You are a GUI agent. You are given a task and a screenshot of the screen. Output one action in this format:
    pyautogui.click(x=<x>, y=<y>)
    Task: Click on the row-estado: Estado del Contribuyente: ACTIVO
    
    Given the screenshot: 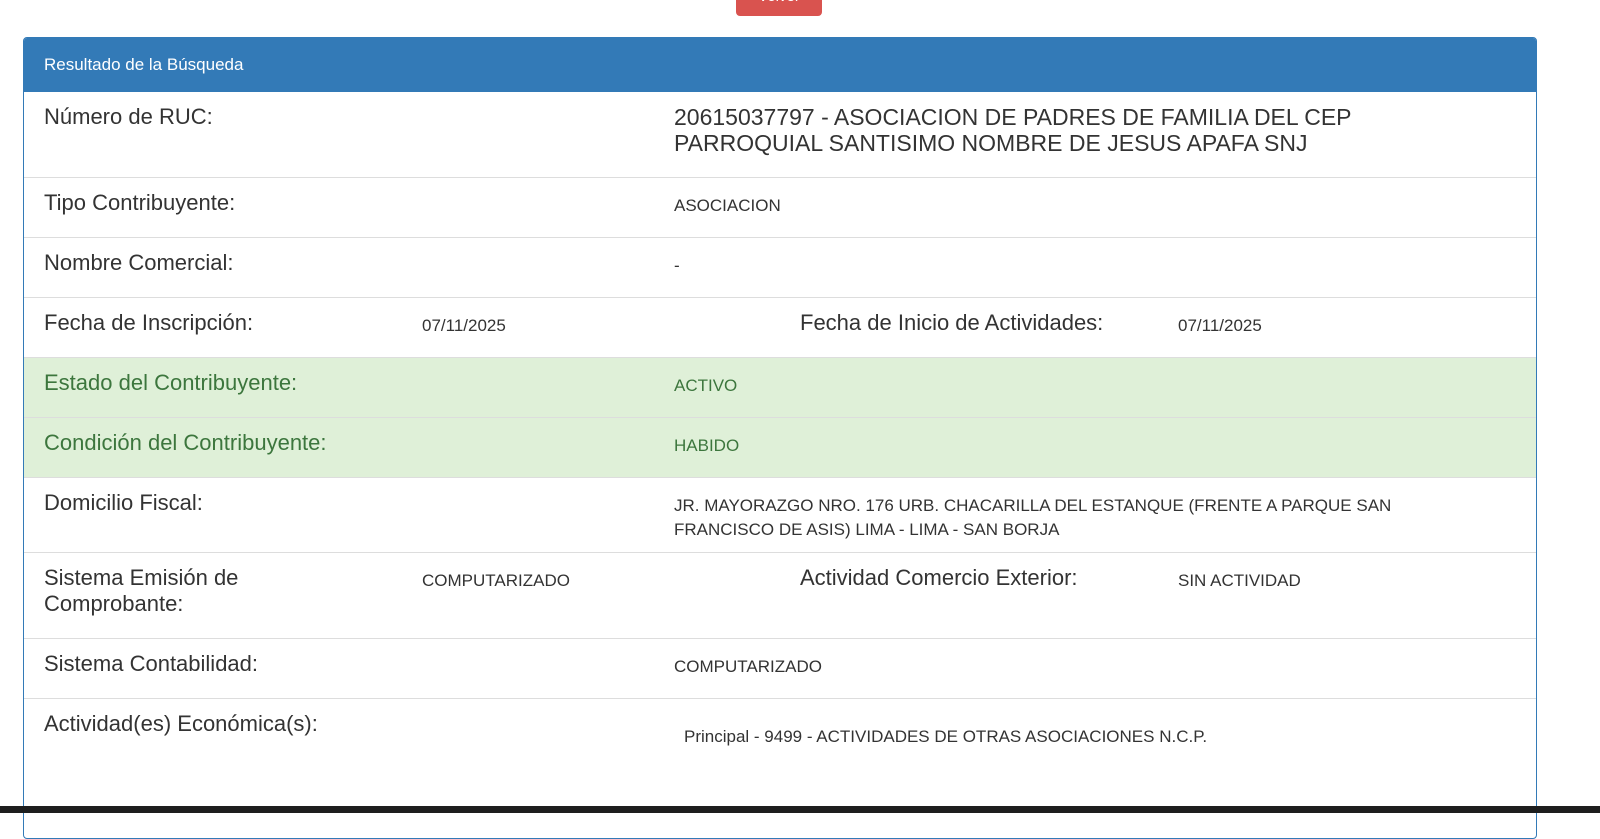 What is the action you would take?
    pyautogui.click(x=780, y=387)
    